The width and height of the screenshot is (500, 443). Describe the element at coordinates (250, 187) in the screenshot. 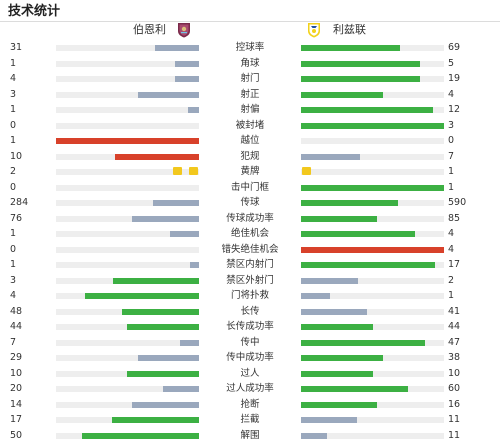

I see `stat-label: 击中门框` at that location.